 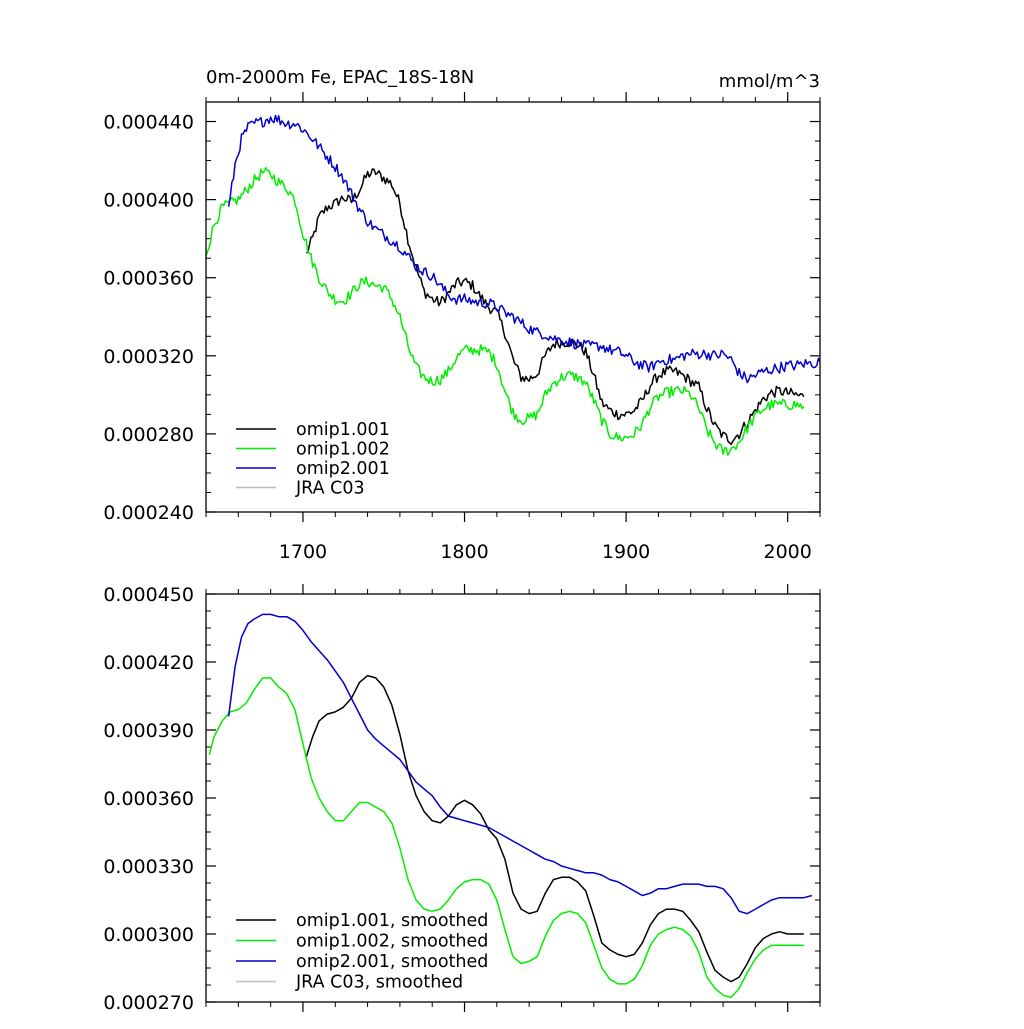 What do you see at coordinates (464, 552) in the screenshot?
I see `panel1-x-tick-label: 1800` at bounding box center [464, 552].